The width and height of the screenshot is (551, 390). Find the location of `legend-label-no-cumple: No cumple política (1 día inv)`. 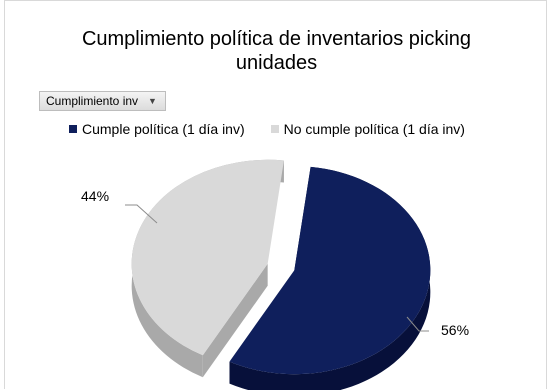

legend-label-no-cumple: No cumple política (1 día inv) is located at coordinates (374, 129).